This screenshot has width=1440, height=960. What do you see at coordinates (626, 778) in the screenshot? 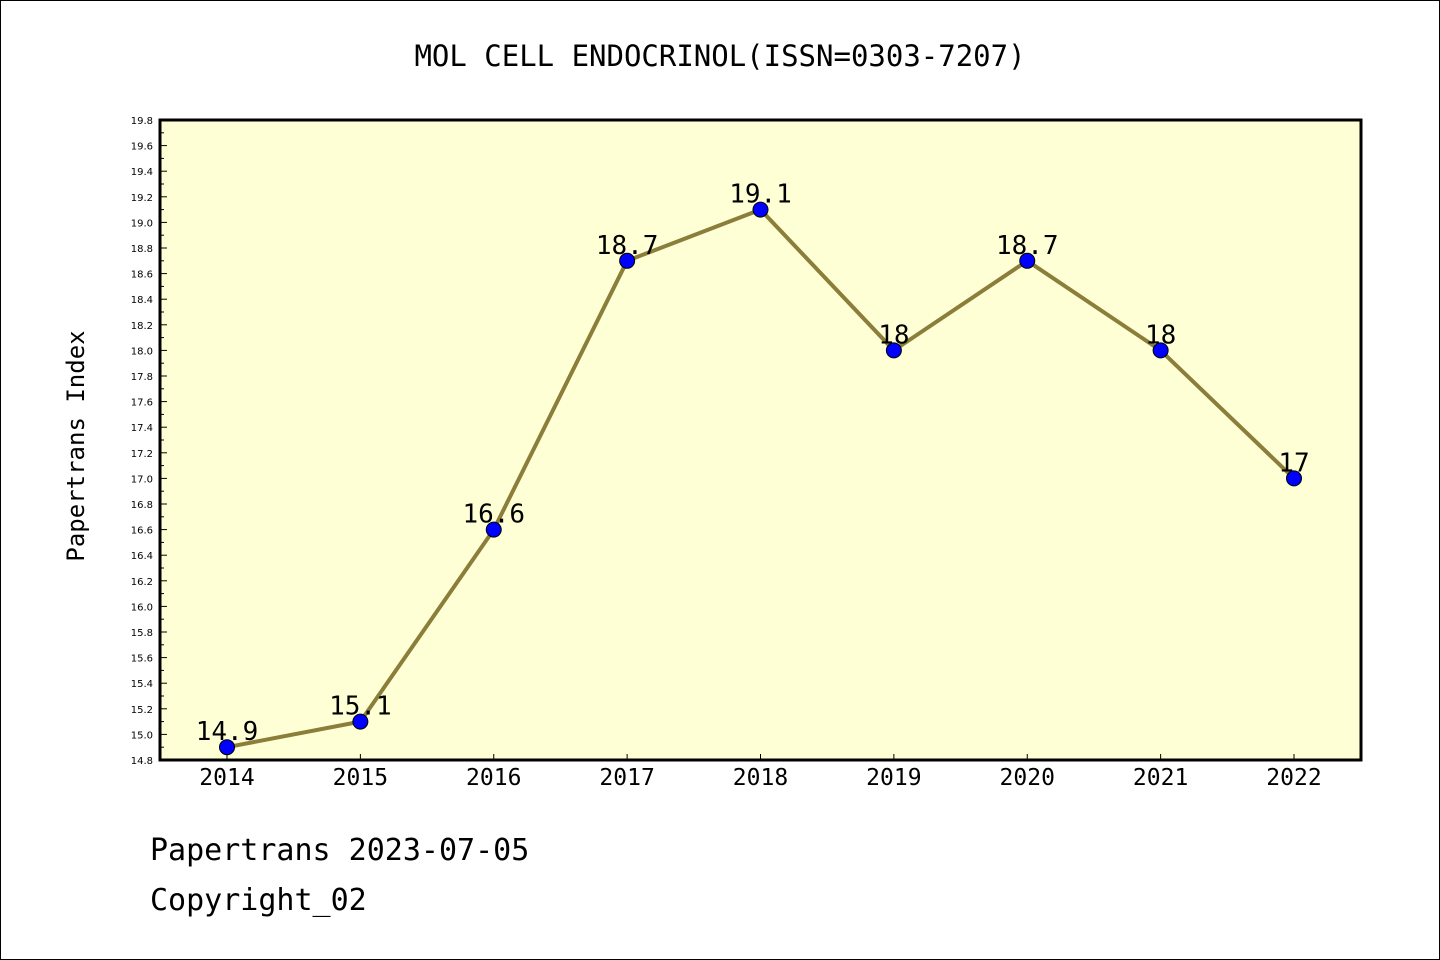
I see `x-tick-label: 2017` at bounding box center [626, 778].